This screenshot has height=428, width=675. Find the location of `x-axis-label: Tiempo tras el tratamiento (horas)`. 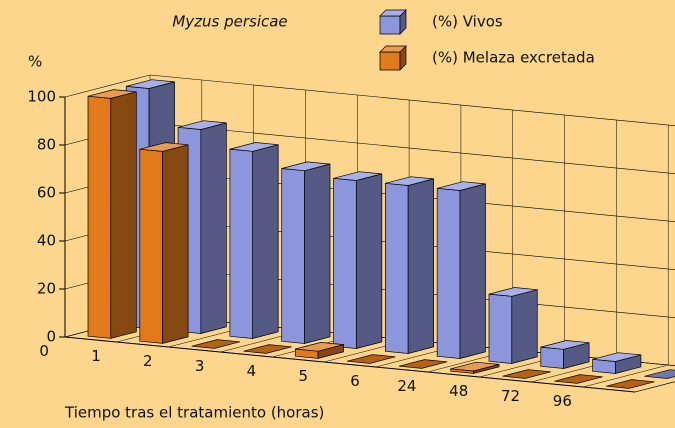

x-axis-label: Tiempo tras el tratamiento (horas) is located at coordinates (194, 413).